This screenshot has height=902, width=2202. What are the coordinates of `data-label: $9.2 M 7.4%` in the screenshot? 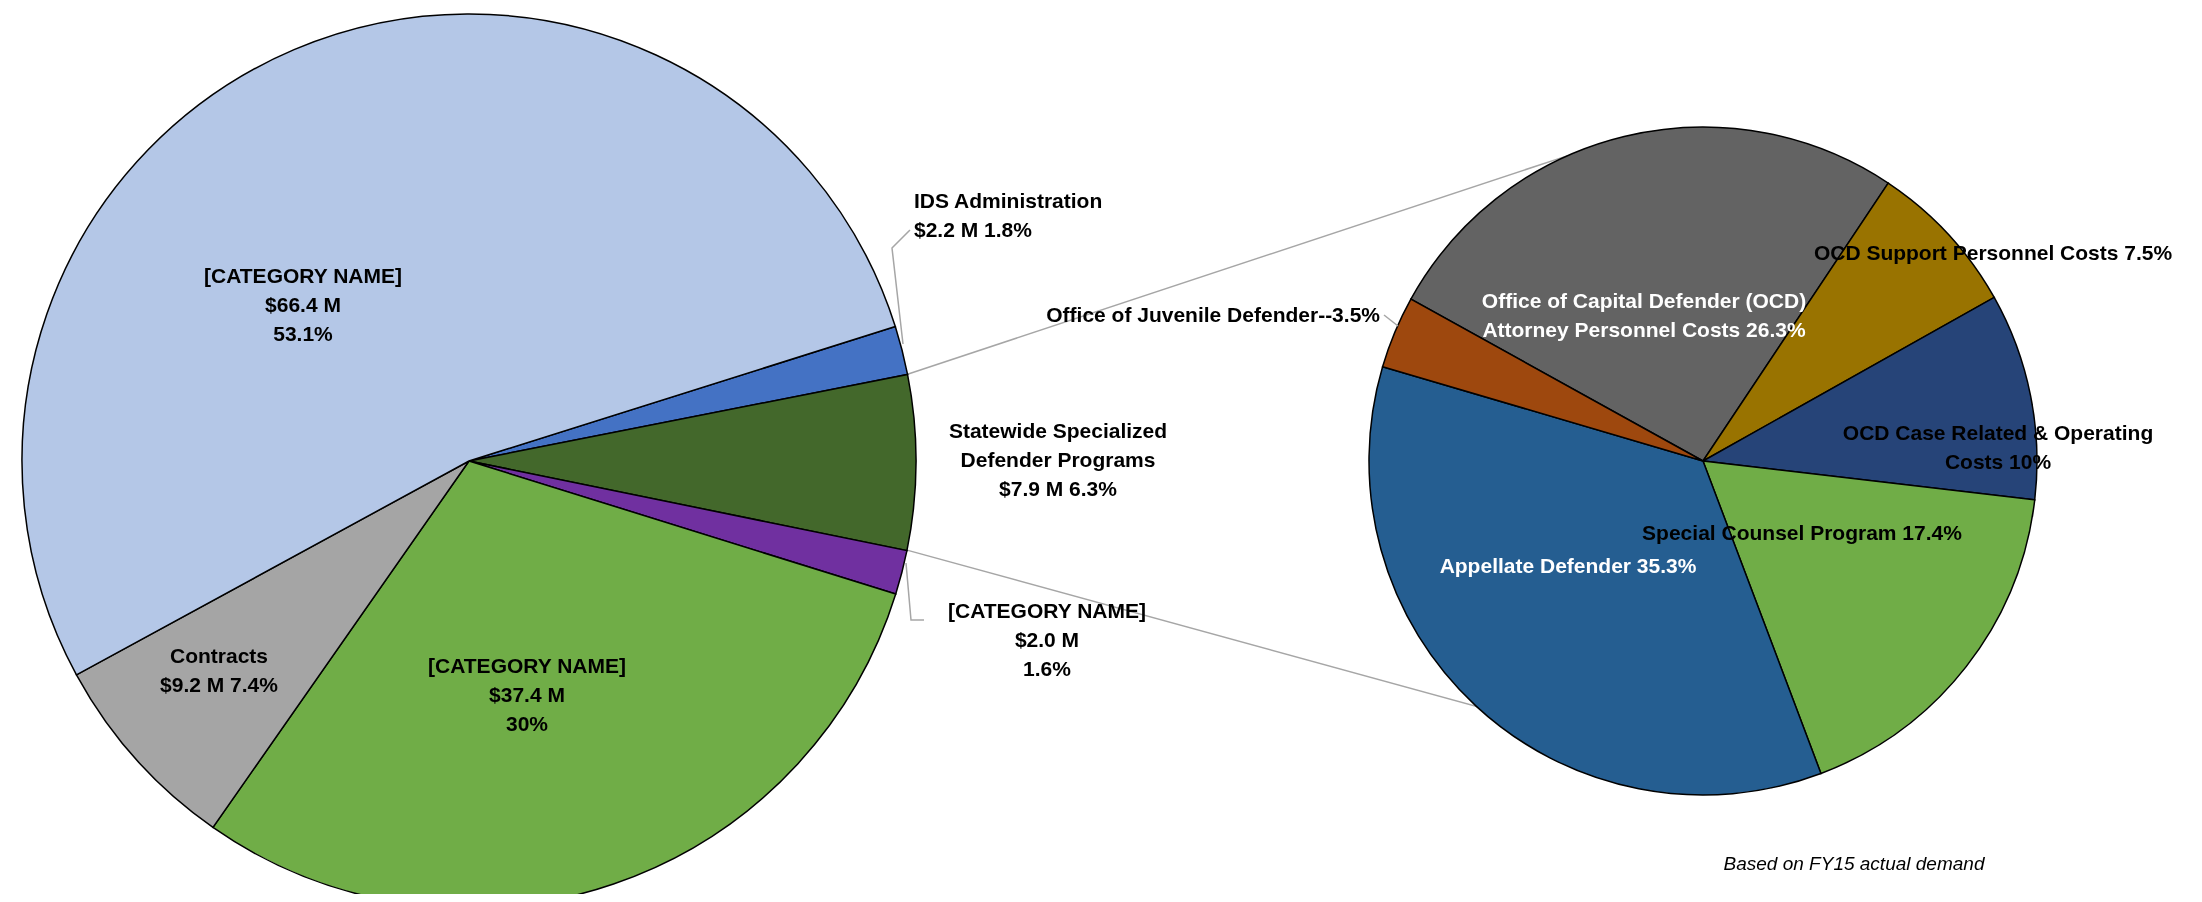 It's located at (219, 684).